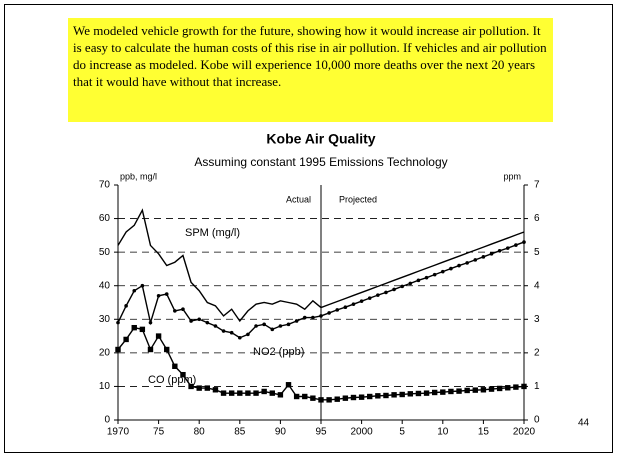  Describe the element at coordinates (105, 285) in the screenshot. I see `y-tick-label: 40` at that location.